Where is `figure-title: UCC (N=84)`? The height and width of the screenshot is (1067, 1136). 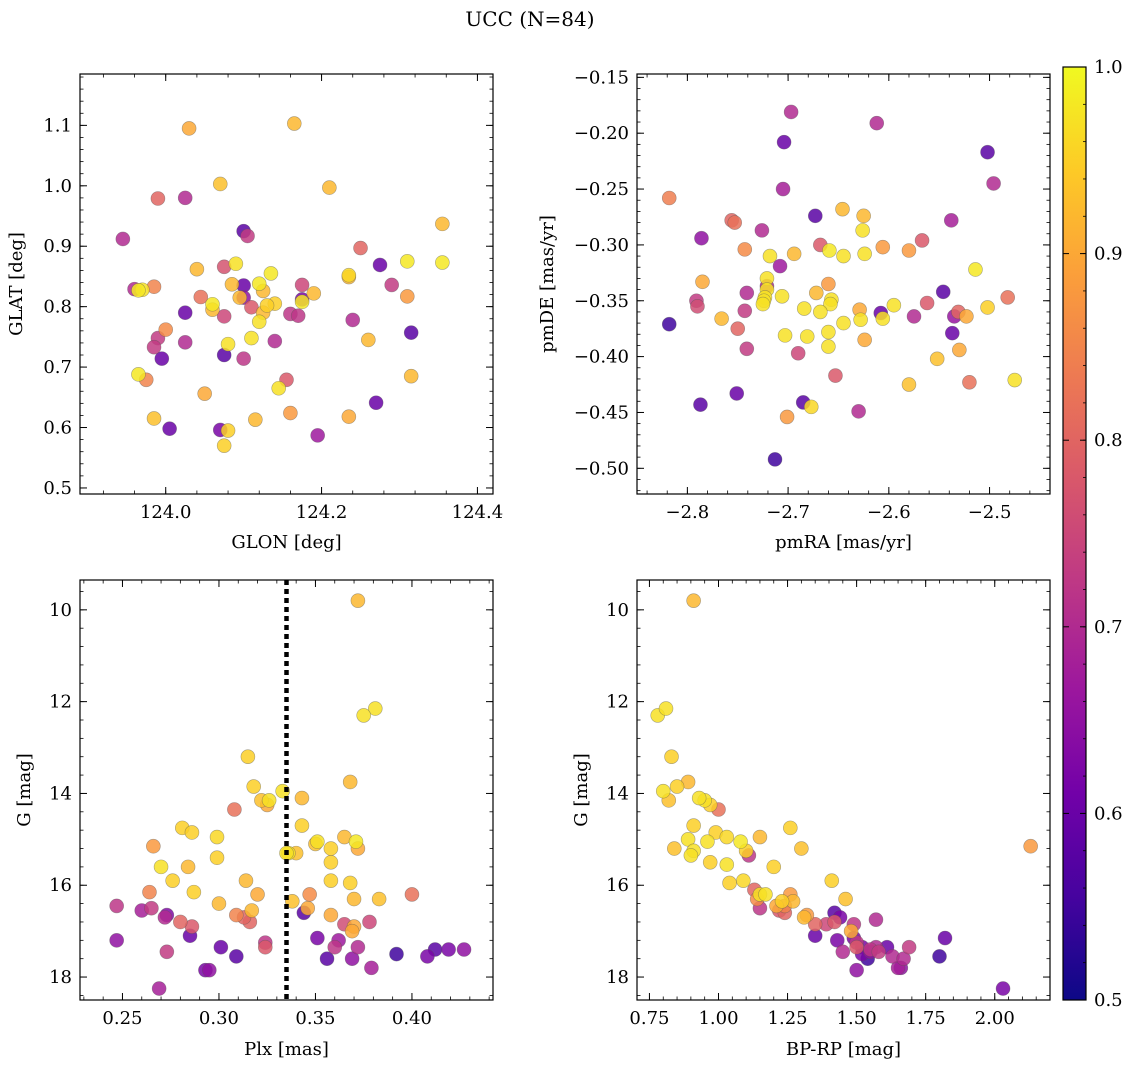 figure-title: UCC (N=84) is located at coordinates (529, 19).